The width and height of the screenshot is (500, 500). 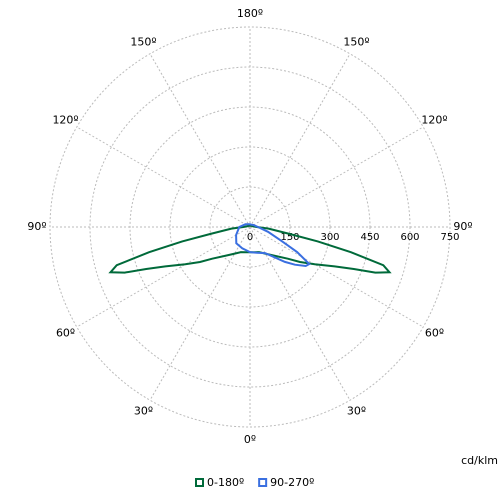 What do you see at coordinates (409, 237) in the screenshot?
I see `radial-tick-label: 600` at bounding box center [409, 237].